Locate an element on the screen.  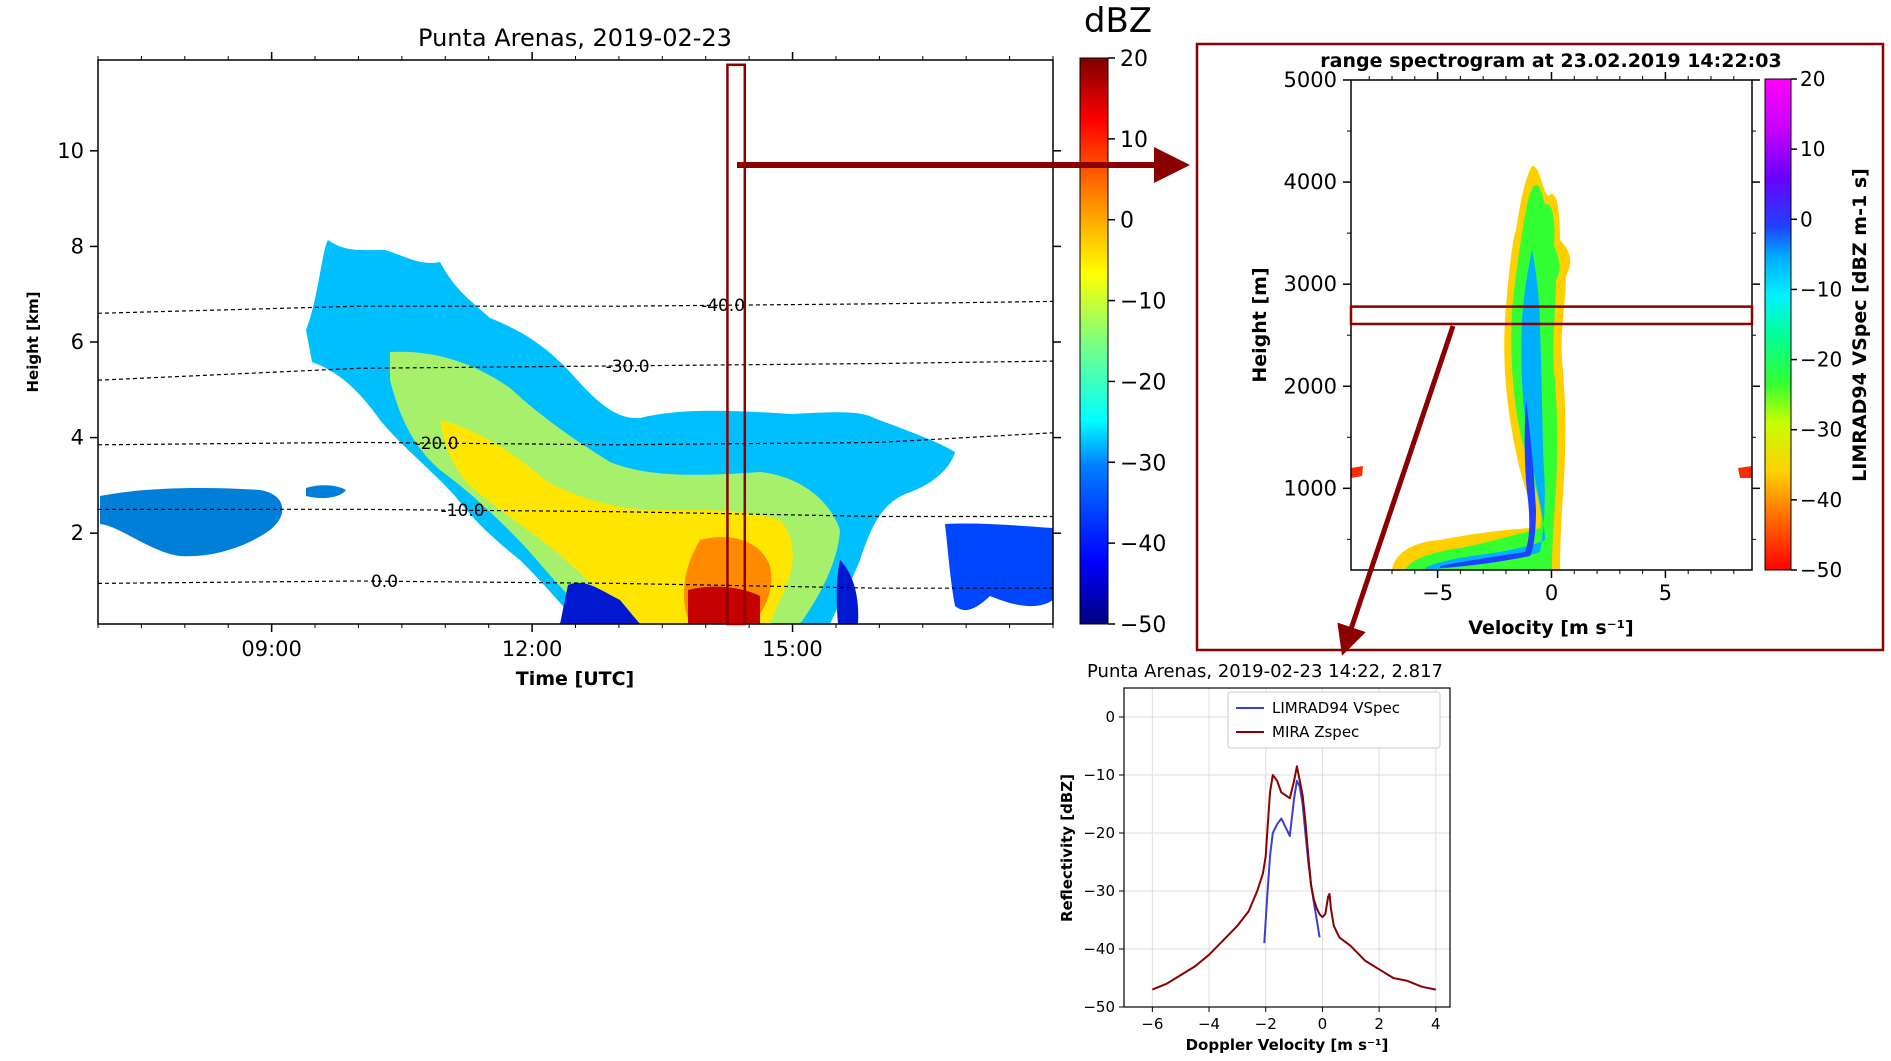
spectrogram-height-tick-label: 1000 is located at coordinates (1310, 488).